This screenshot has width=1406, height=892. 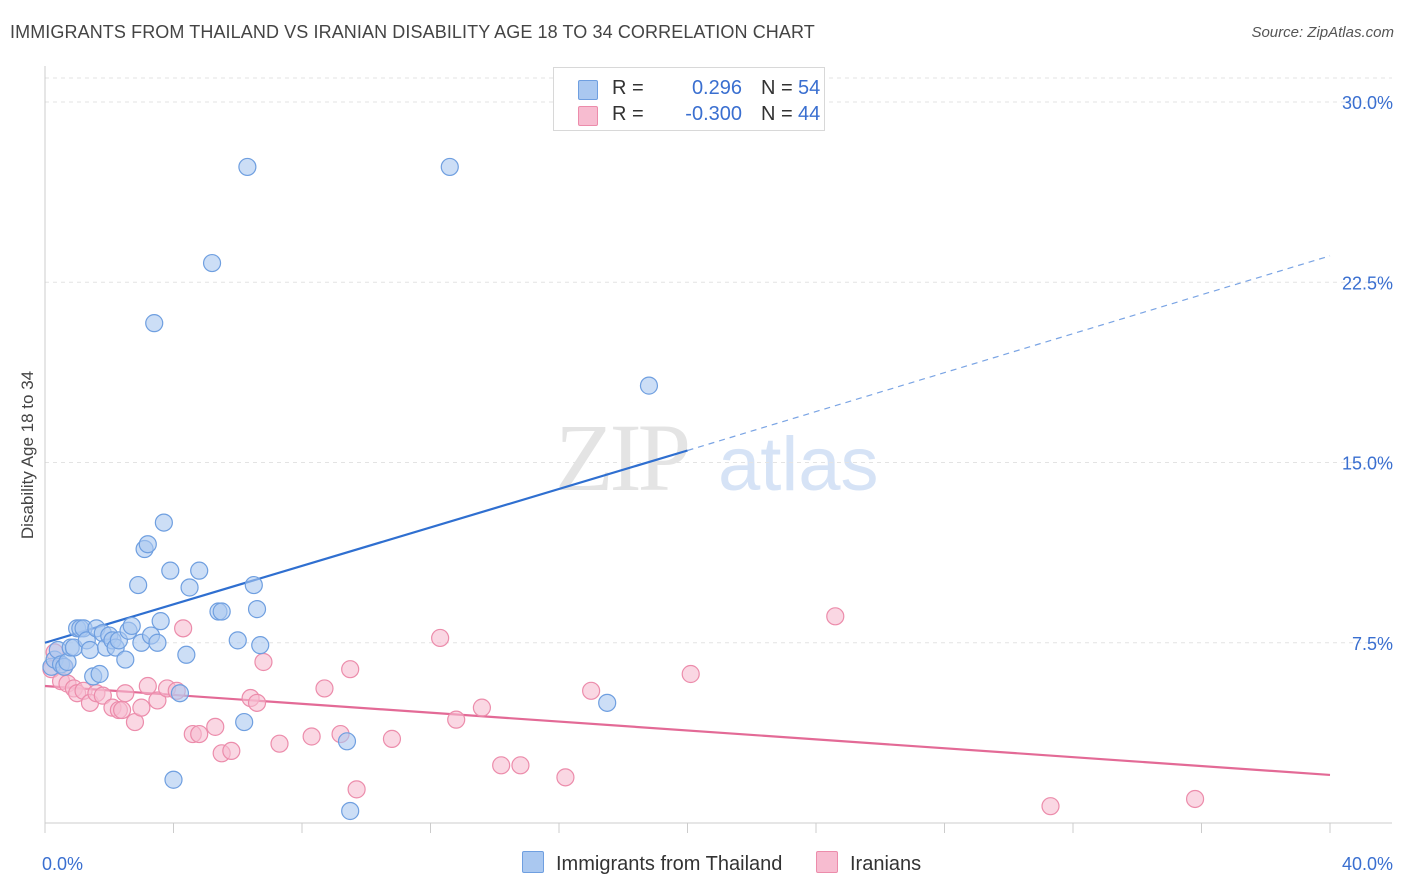 I want to click on bottom-legend-thailand: Immigrants from Thailand, so click(x=652, y=863).